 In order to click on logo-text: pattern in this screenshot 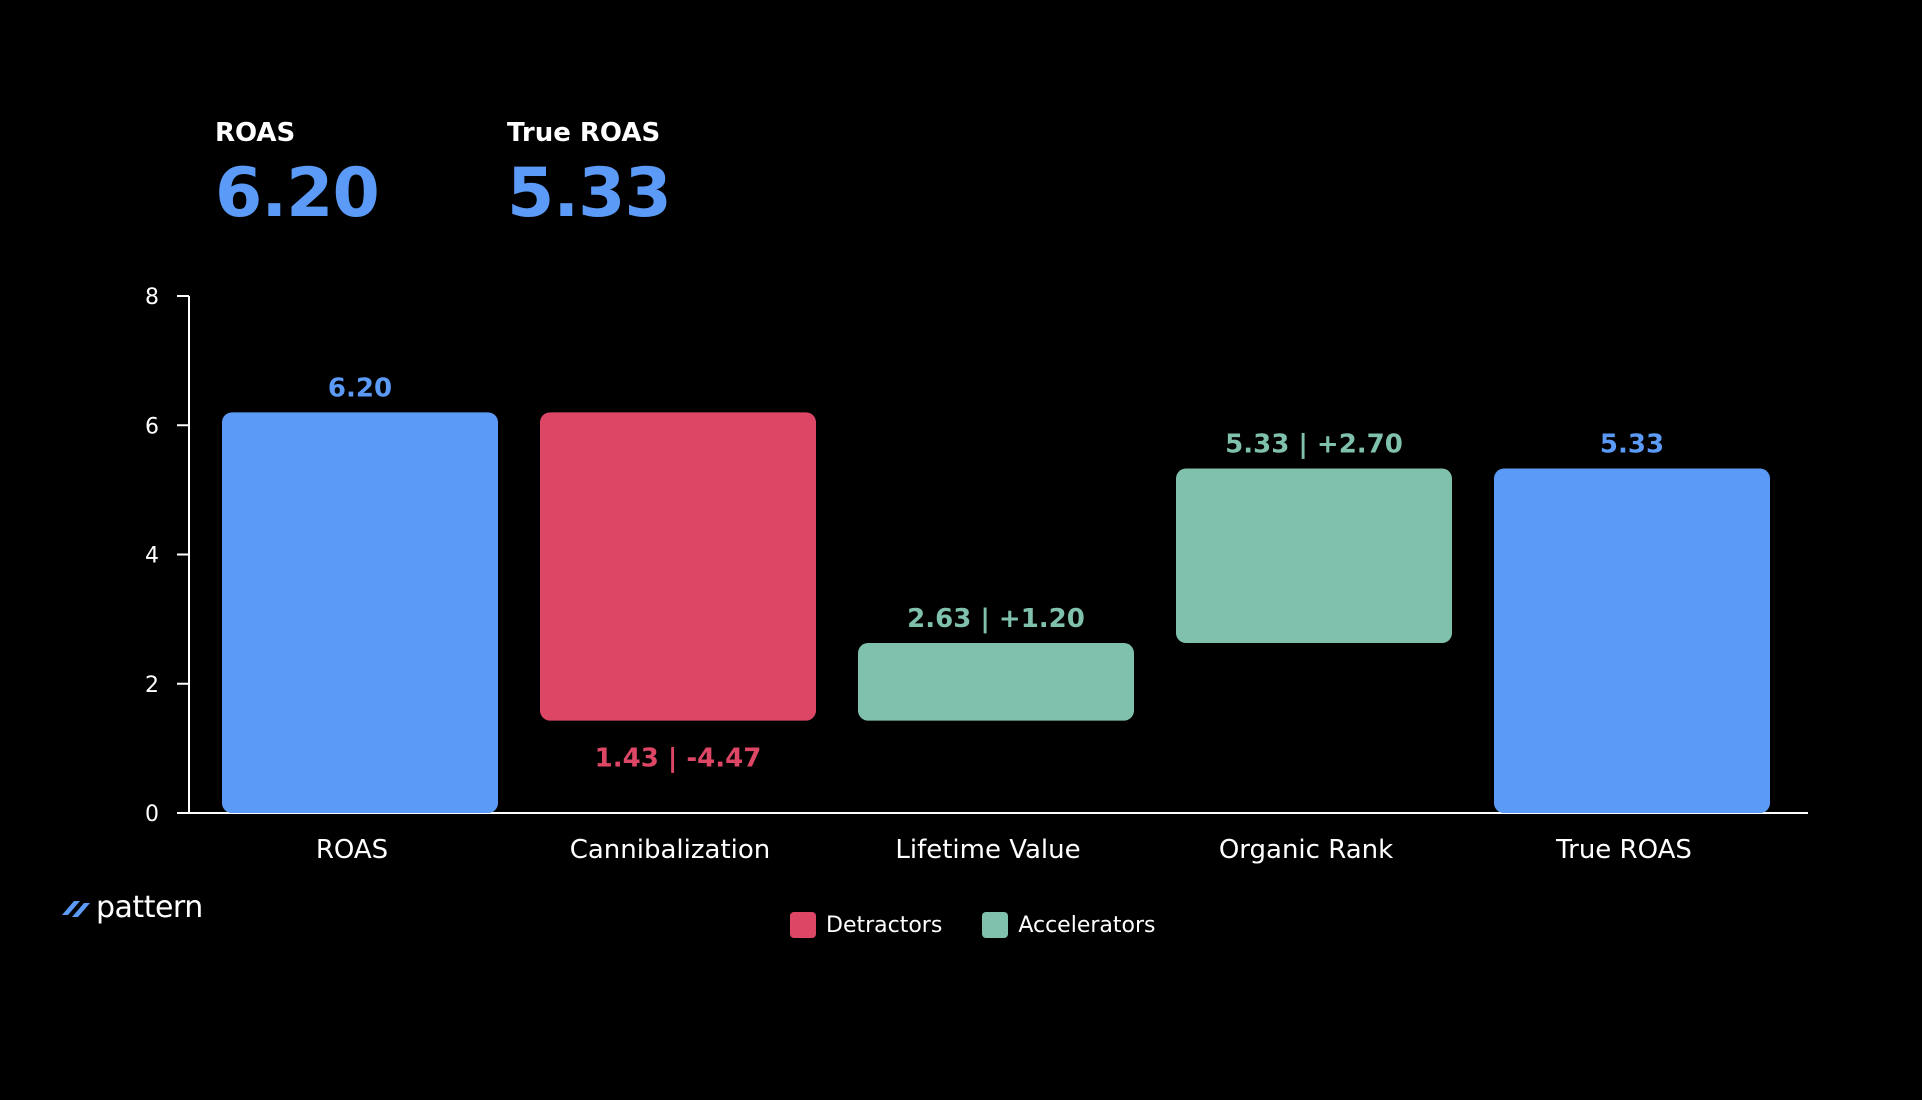, I will do `click(149, 907)`.